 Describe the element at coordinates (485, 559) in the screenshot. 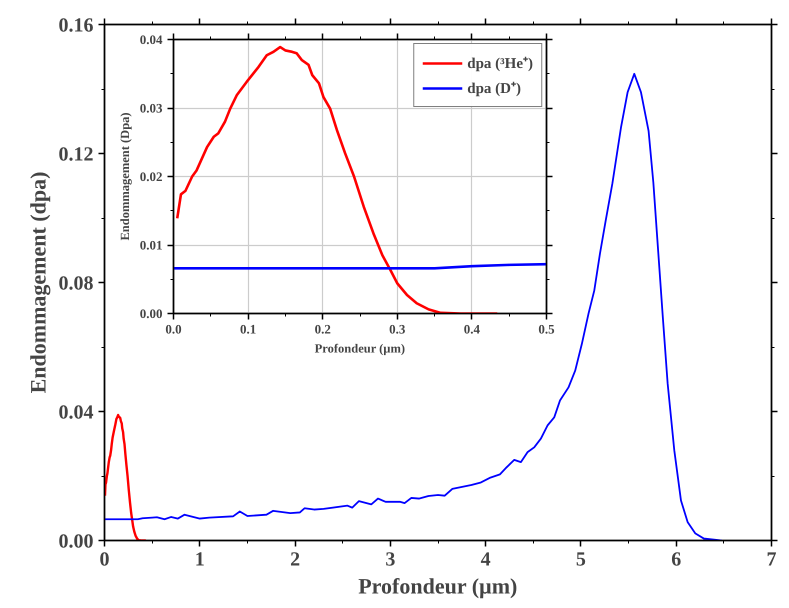

I see `x-tick-label: 4` at that location.